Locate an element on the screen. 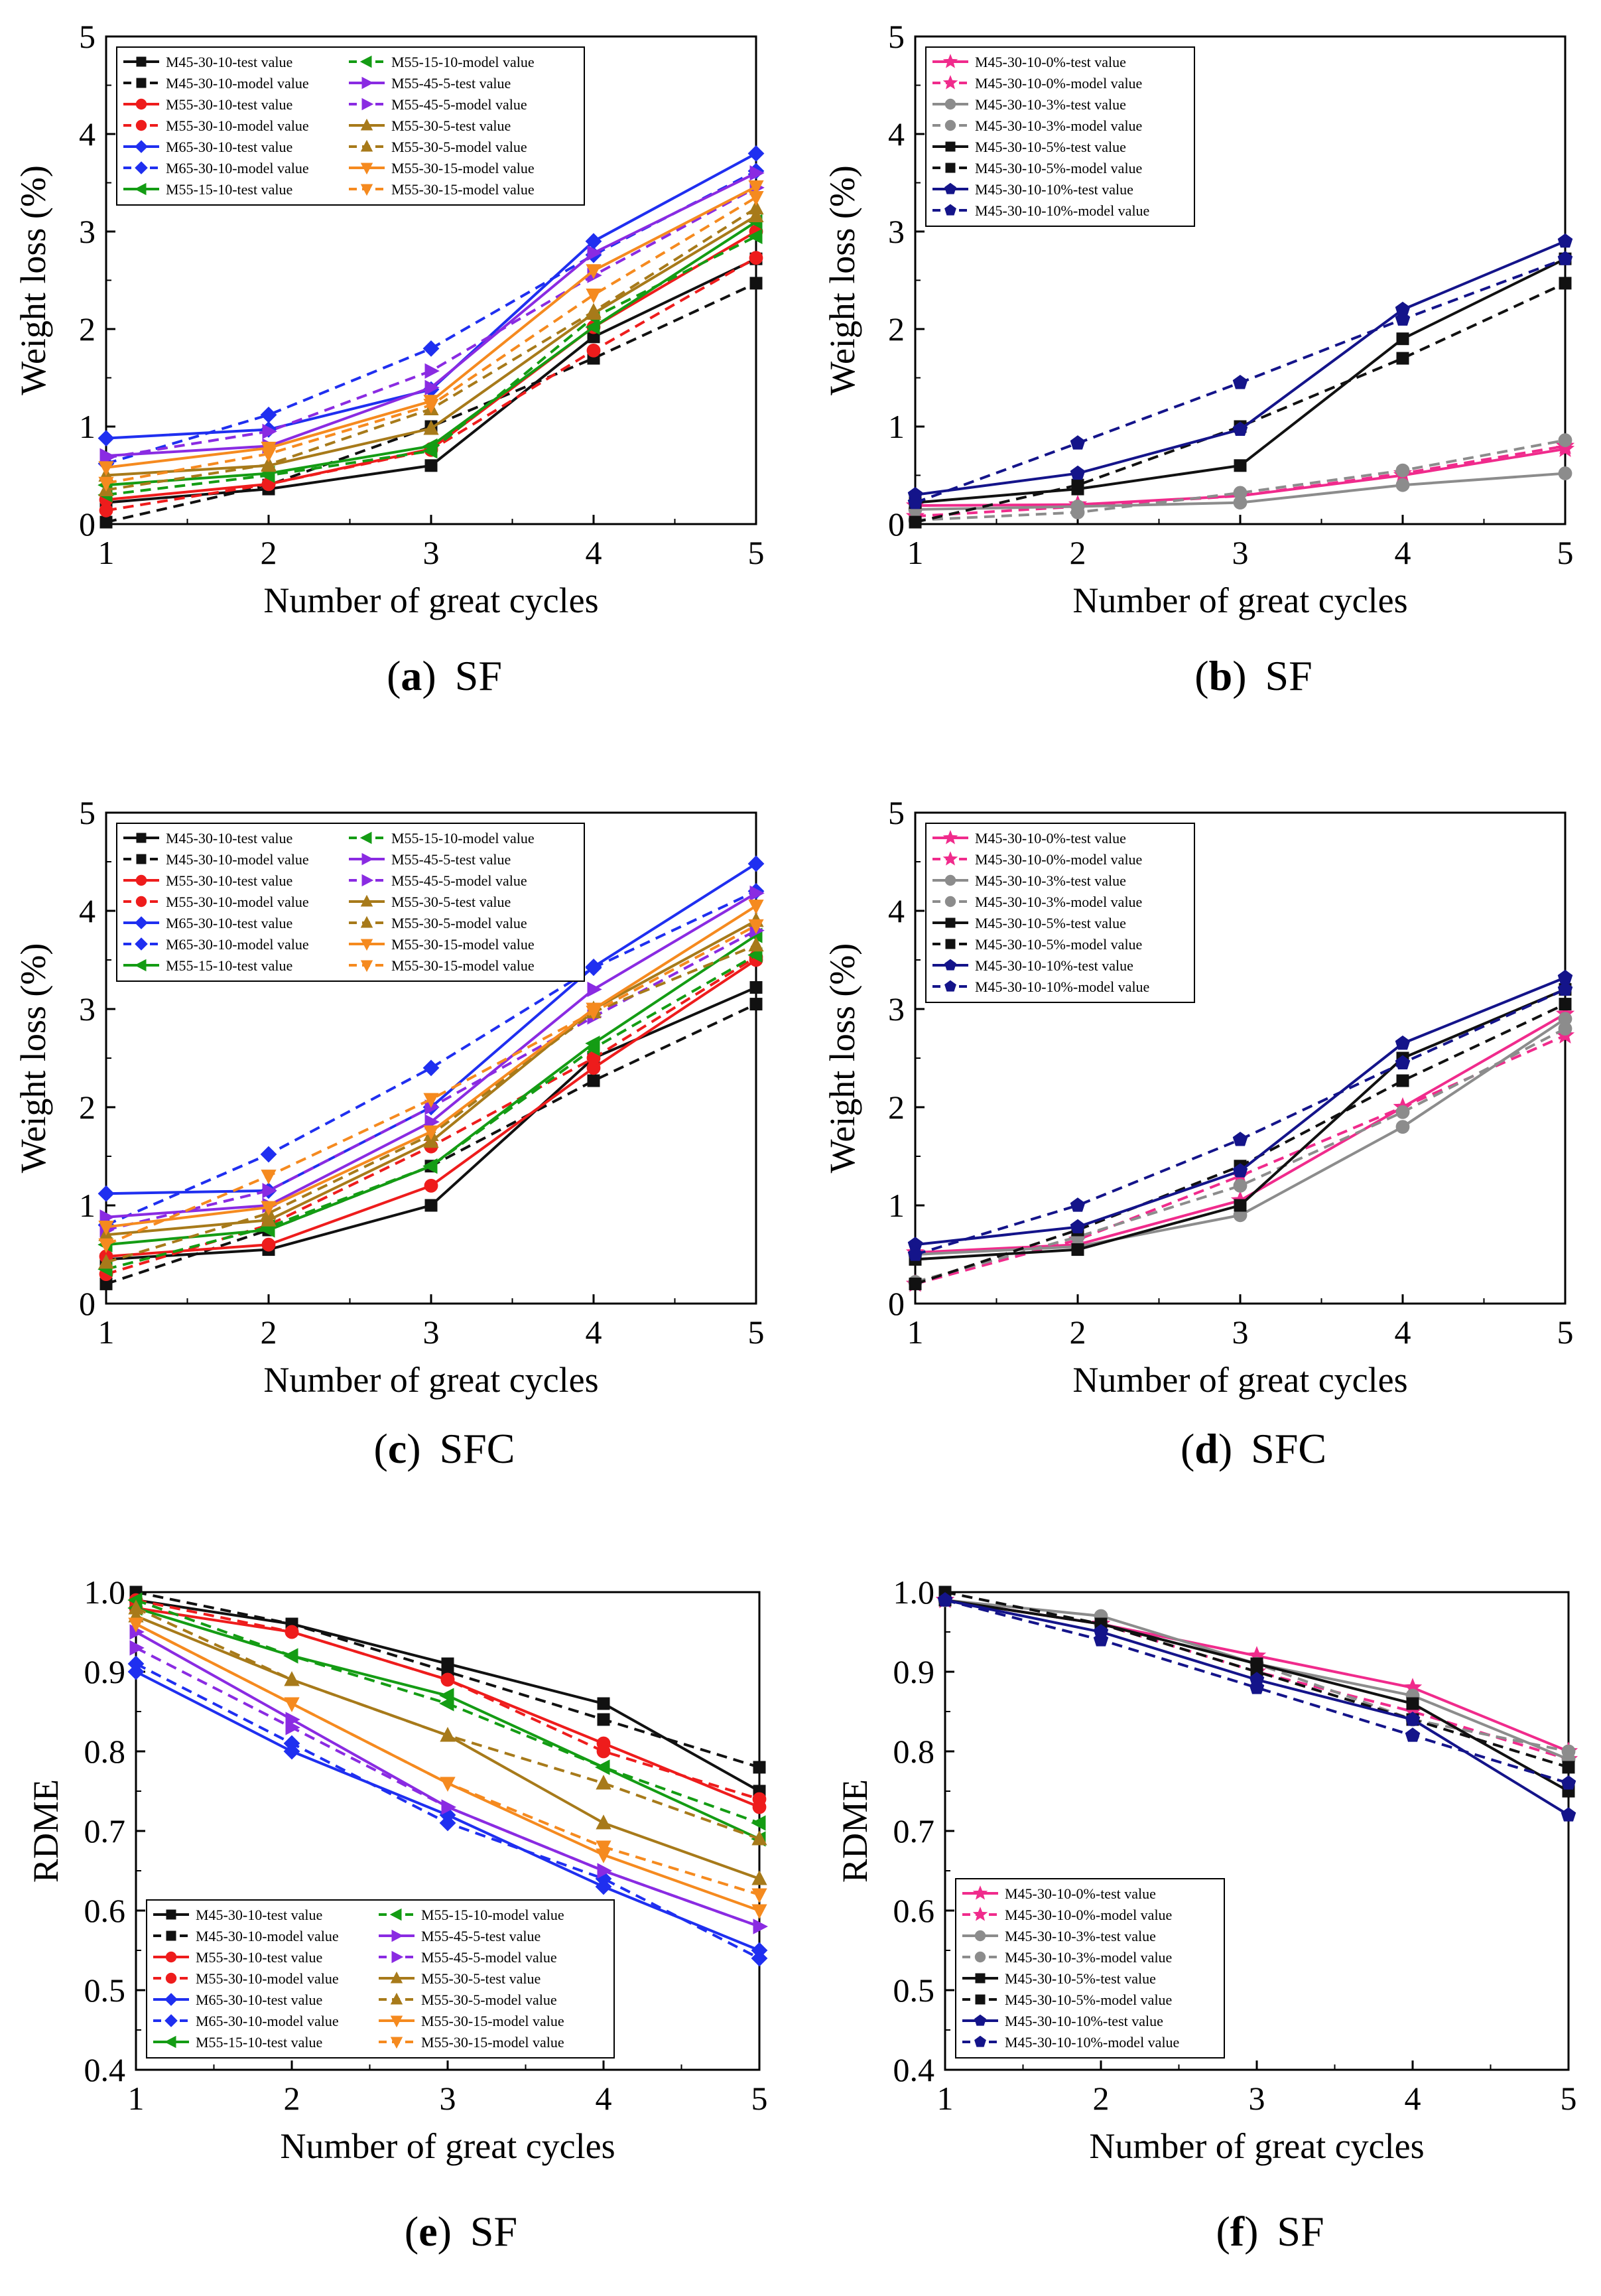 The height and width of the screenshot is (2296, 1601). caption-open: ( is located at coordinates (1223, 2231).